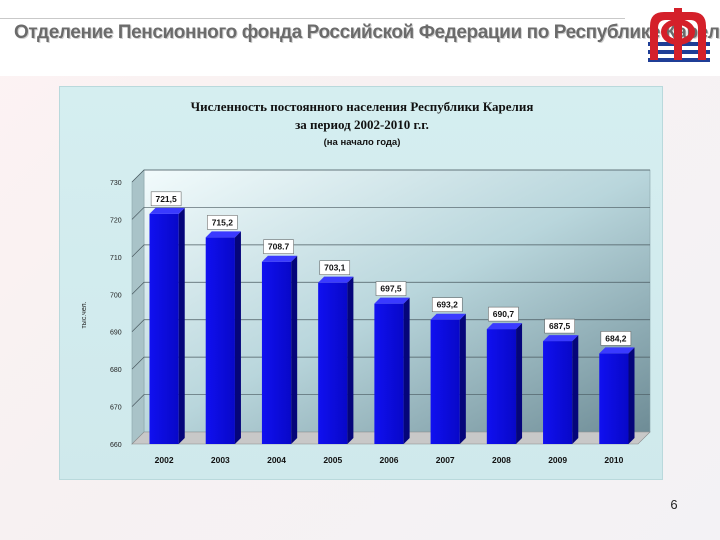 The width and height of the screenshot is (720, 540). I want to click on bar-2005, so click(333, 363).